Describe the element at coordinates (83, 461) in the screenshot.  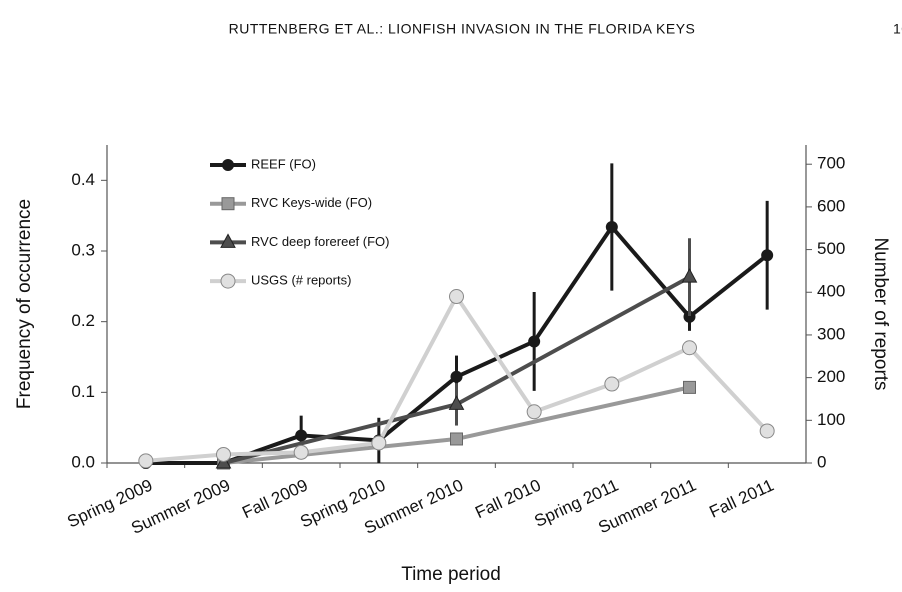
I see `y-tick-label: 0.0` at that location.